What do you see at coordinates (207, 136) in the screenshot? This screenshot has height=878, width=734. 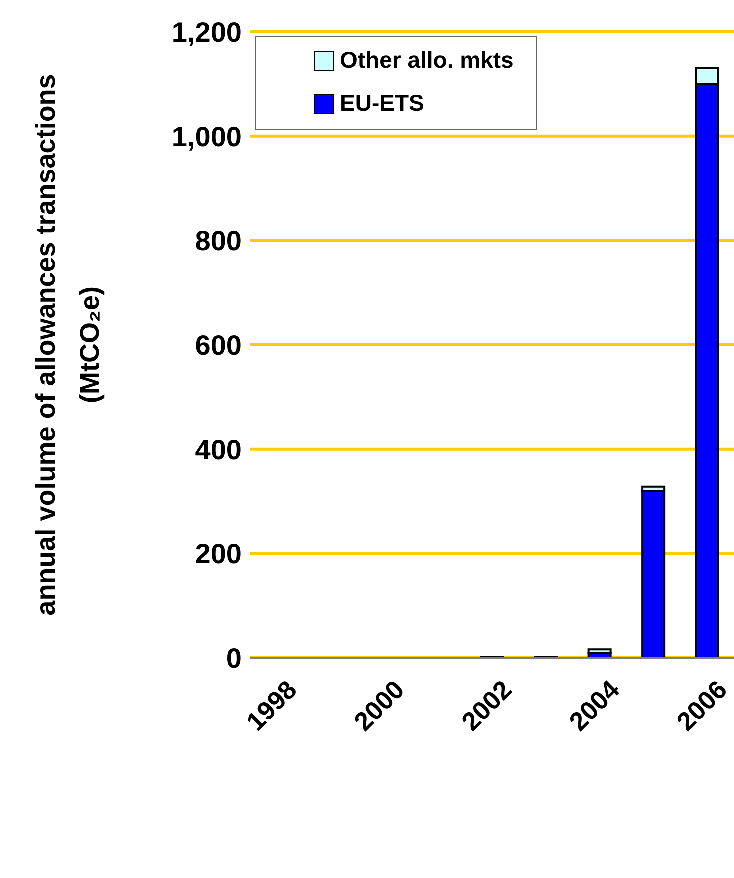 I see `y-tick-label: 1,000` at bounding box center [207, 136].